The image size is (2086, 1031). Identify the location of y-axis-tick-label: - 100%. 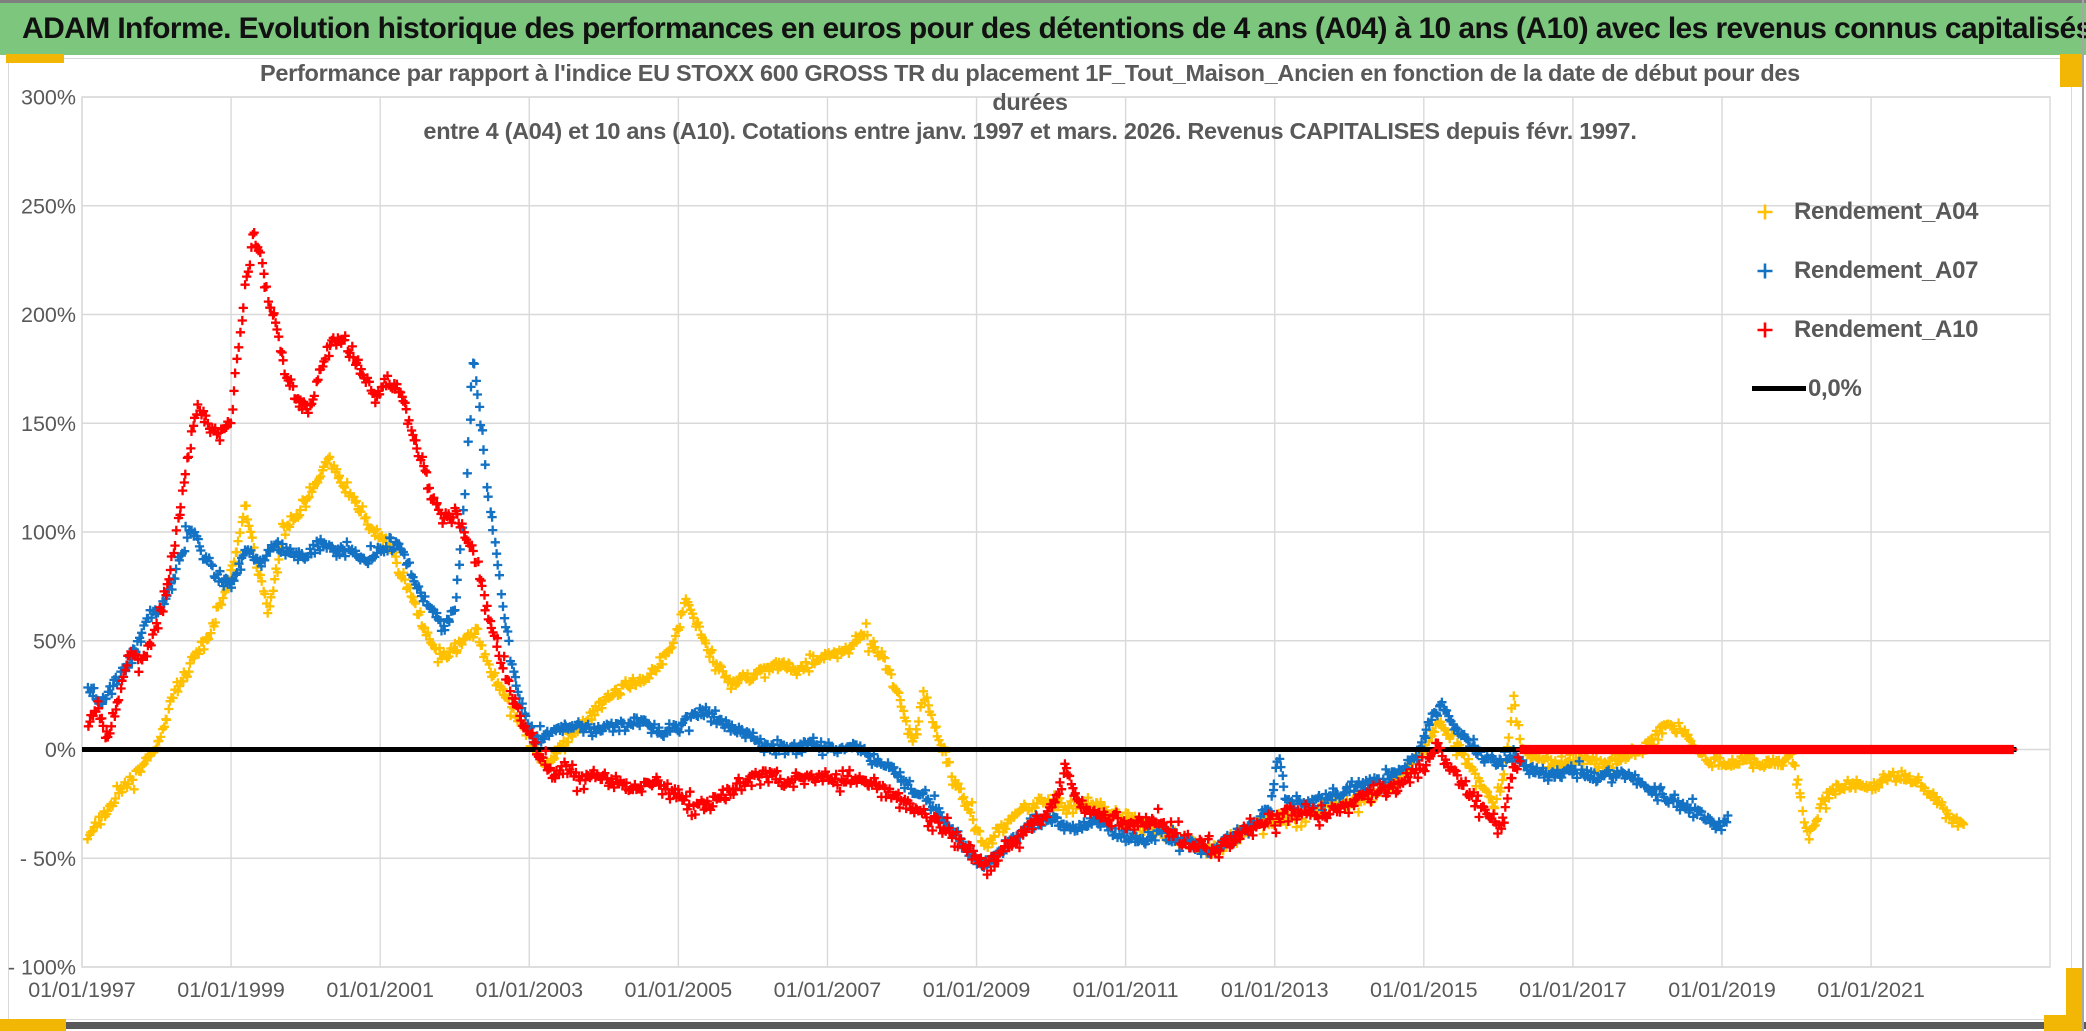
(42, 968).